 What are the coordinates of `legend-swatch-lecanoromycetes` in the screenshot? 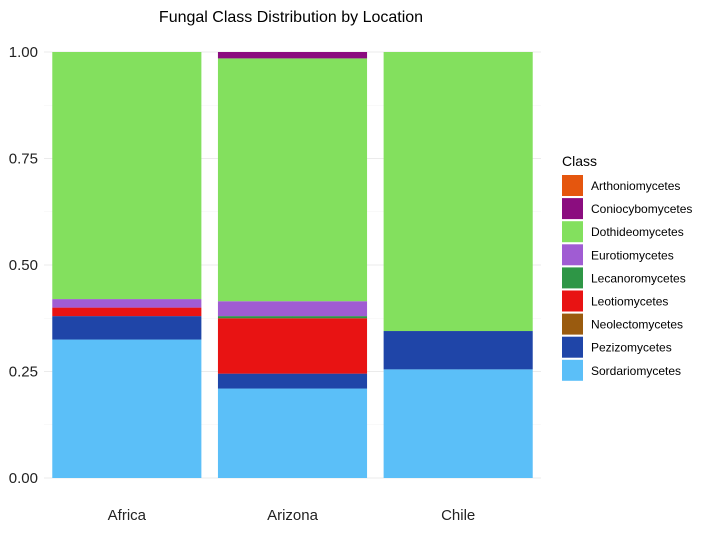 It's located at (572, 278).